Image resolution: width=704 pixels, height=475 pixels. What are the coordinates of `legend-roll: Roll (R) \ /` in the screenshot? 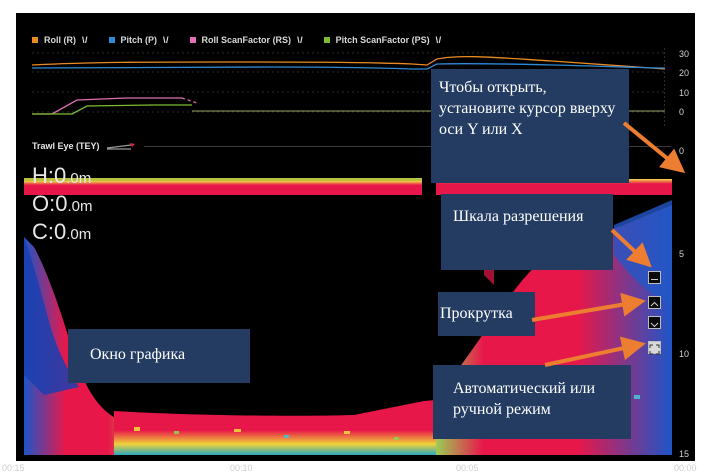 It's located at (59, 40).